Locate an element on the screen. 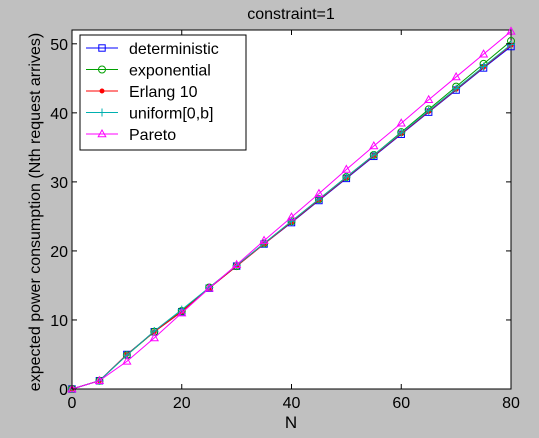 The image size is (539, 438). x-tick-label: 20 is located at coordinates (182, 403).